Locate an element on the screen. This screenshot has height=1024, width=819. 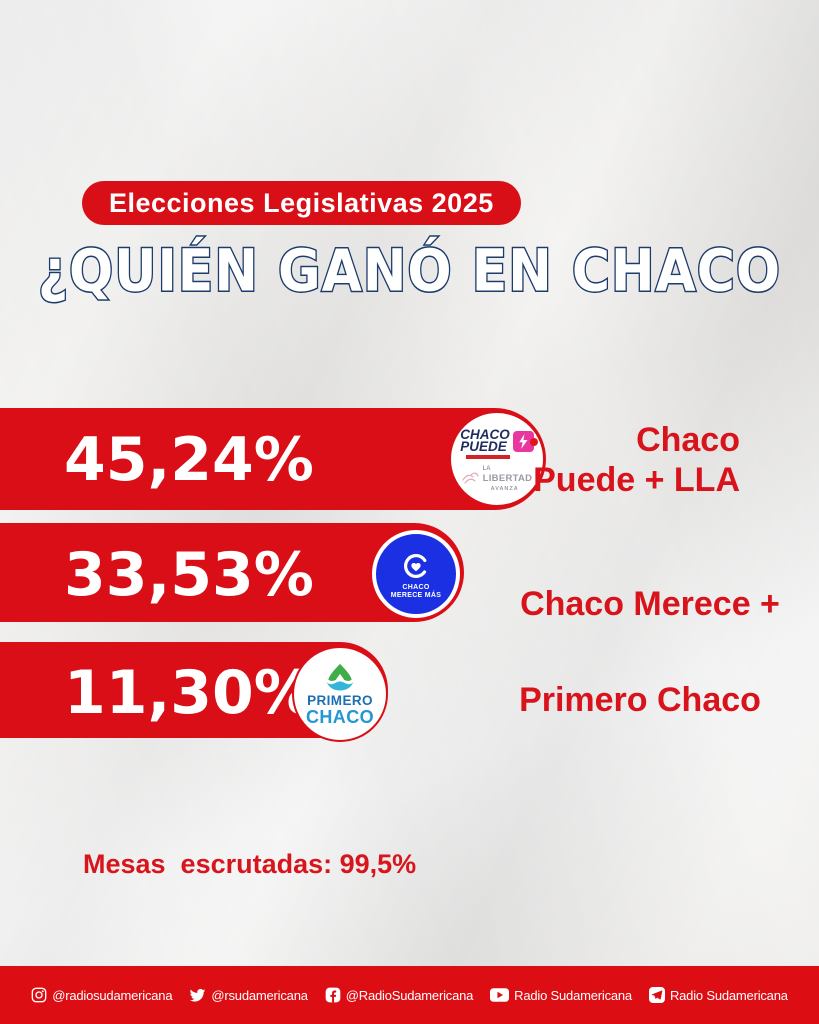
primero-chaco-line1: PRIMERO is located at coordinates (340, 700).